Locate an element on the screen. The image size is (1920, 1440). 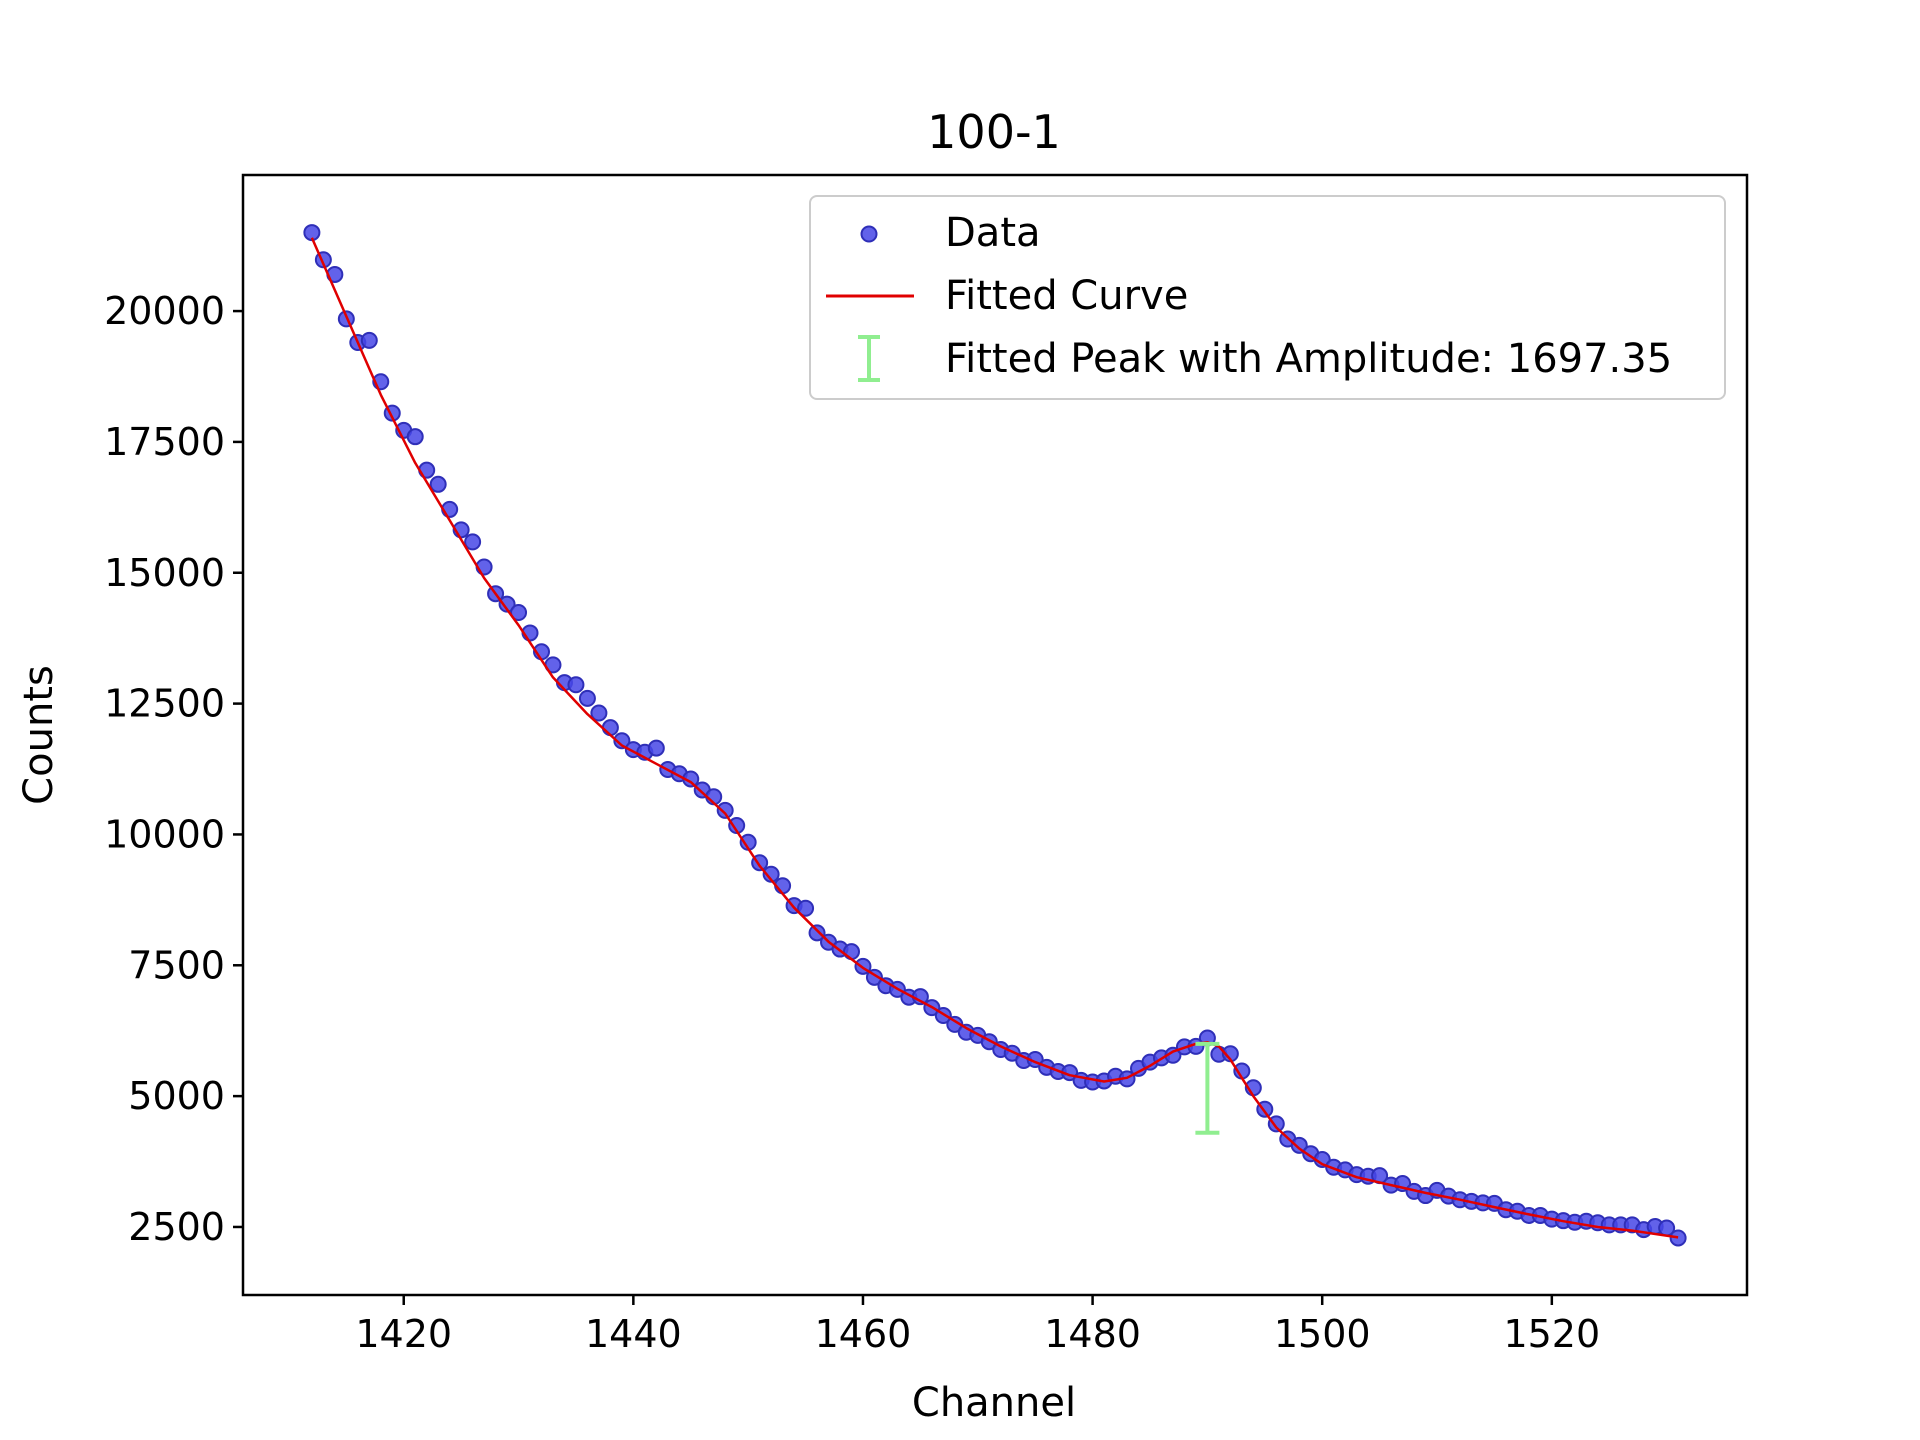
y-tick-label: 2500 is located at coordinates (176, 1227).